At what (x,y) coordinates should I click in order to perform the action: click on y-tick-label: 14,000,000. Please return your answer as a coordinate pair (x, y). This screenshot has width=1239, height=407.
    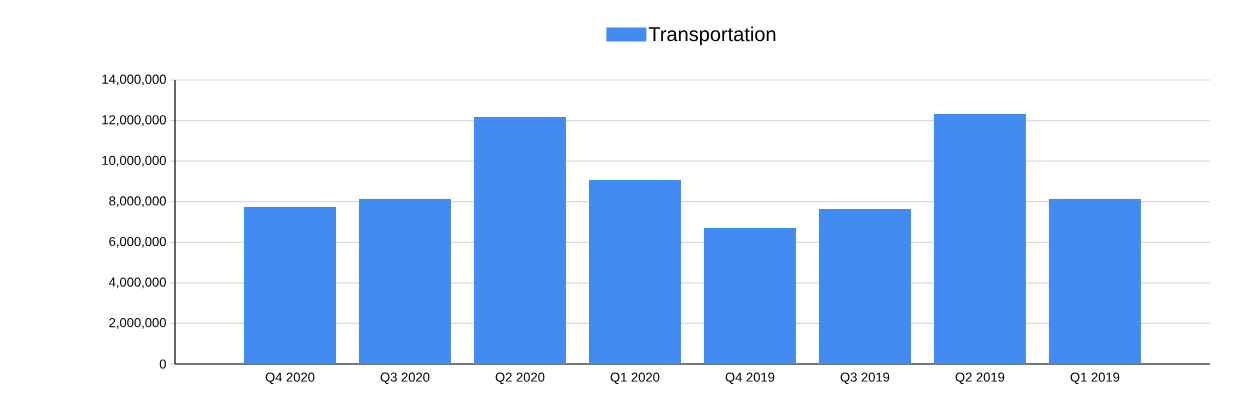
    Looking at the image, I should click on (134, 80).